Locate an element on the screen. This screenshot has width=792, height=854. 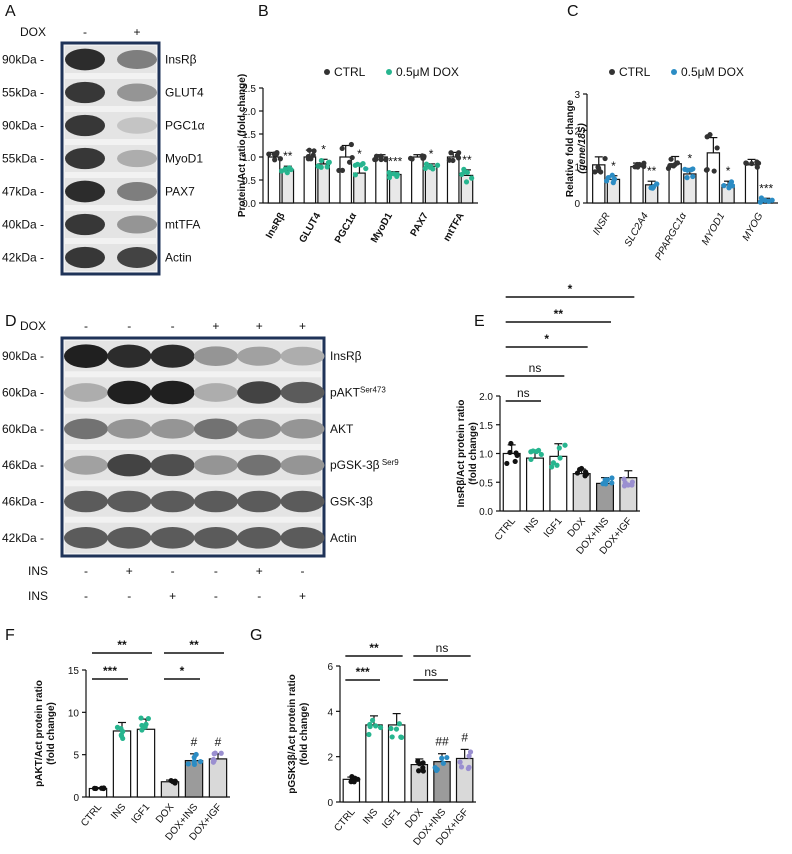
y-axis-label-2: (gene/18S) is located at coordinates (582, 148).